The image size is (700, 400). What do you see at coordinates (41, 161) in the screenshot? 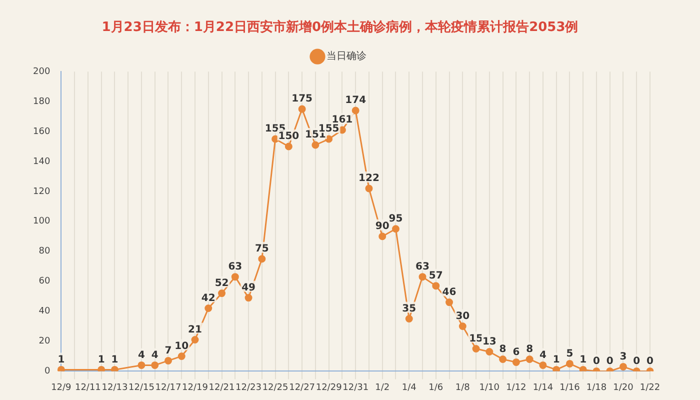
I see `y-tick-label: 140` at bounding box center [41, 161].